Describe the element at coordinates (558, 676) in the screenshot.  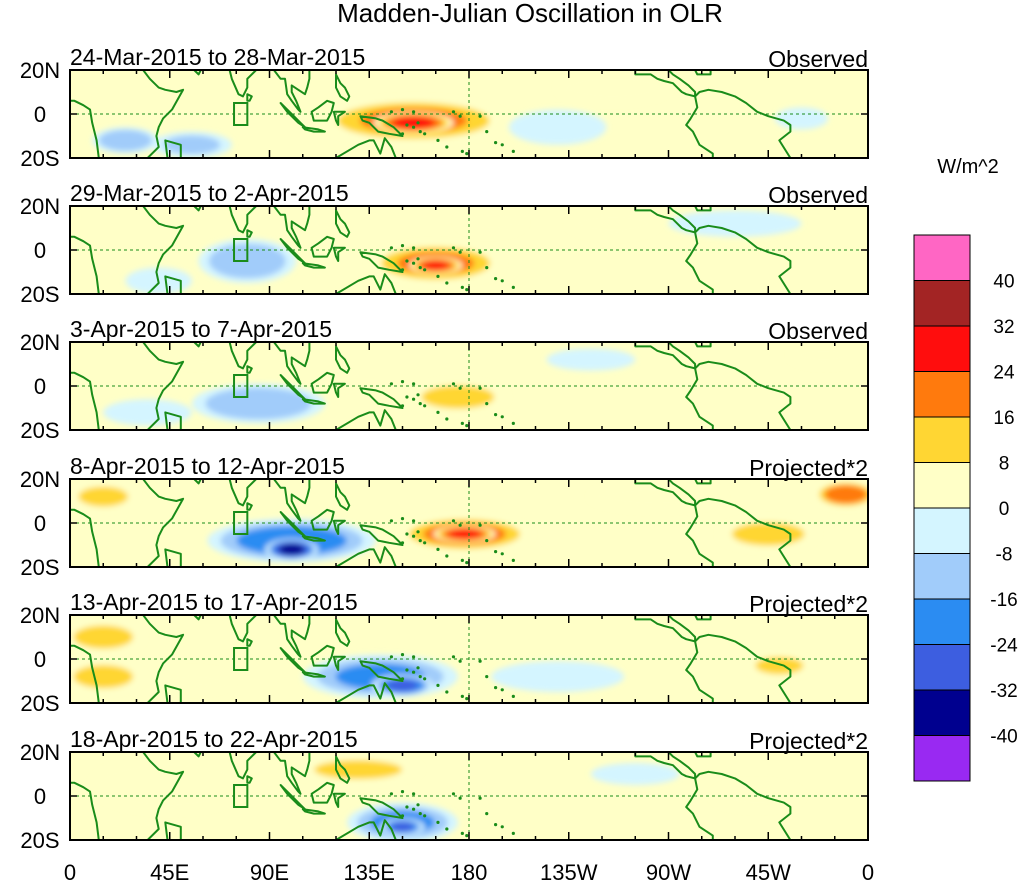
I see `panel-5-anomaly-7-level` at that location.